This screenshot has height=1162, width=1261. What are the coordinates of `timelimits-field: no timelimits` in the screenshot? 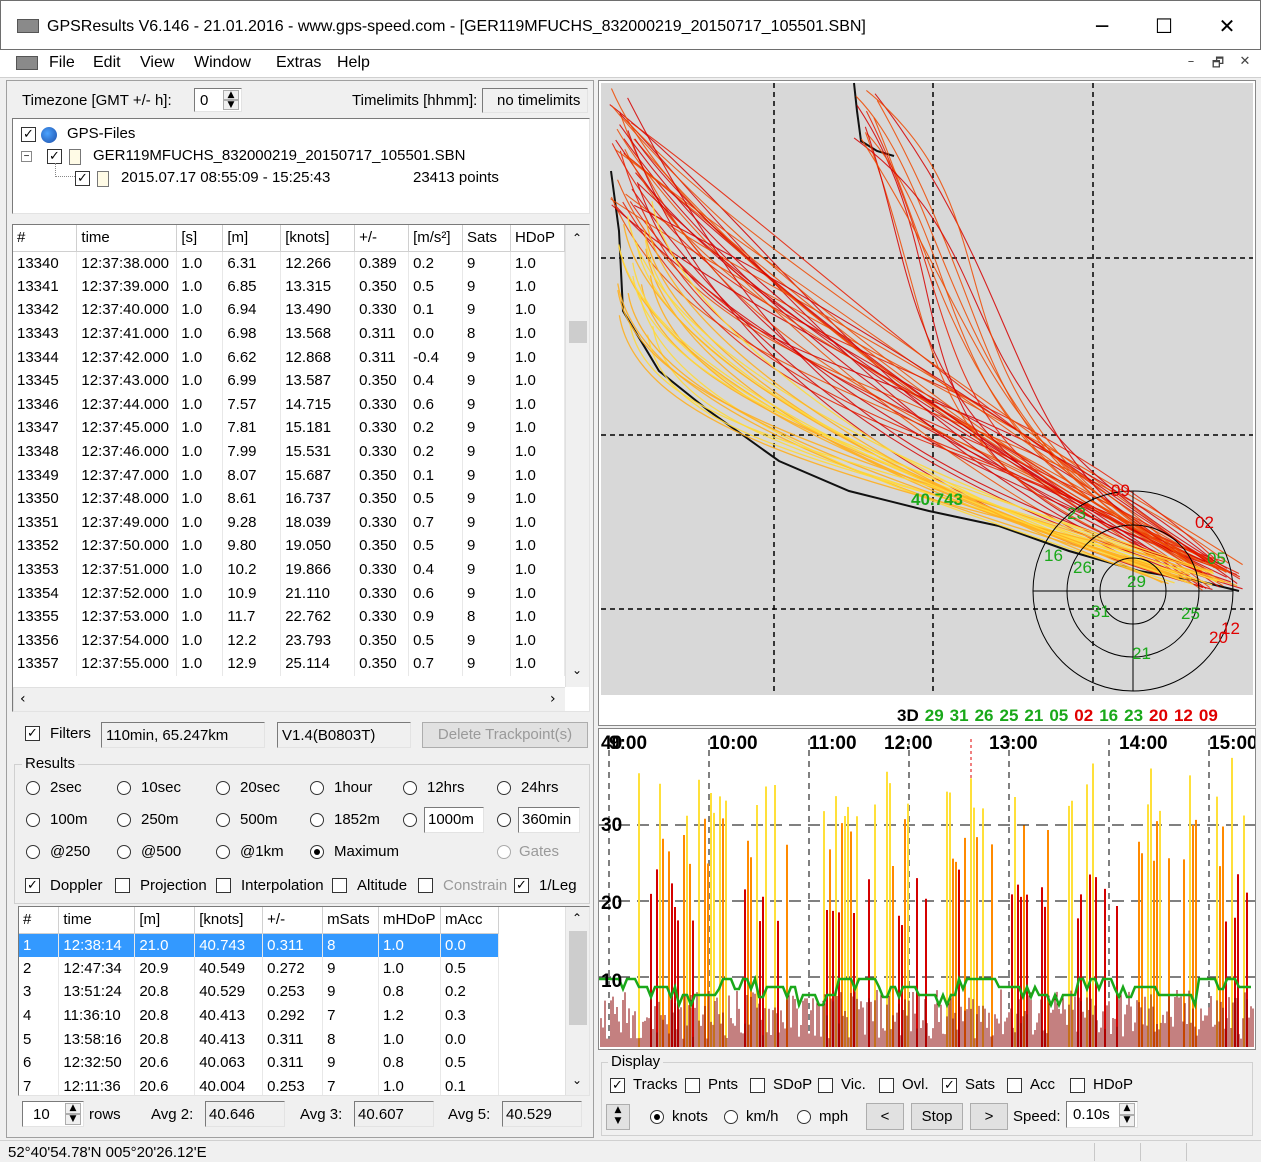 It's located at (535, 100).